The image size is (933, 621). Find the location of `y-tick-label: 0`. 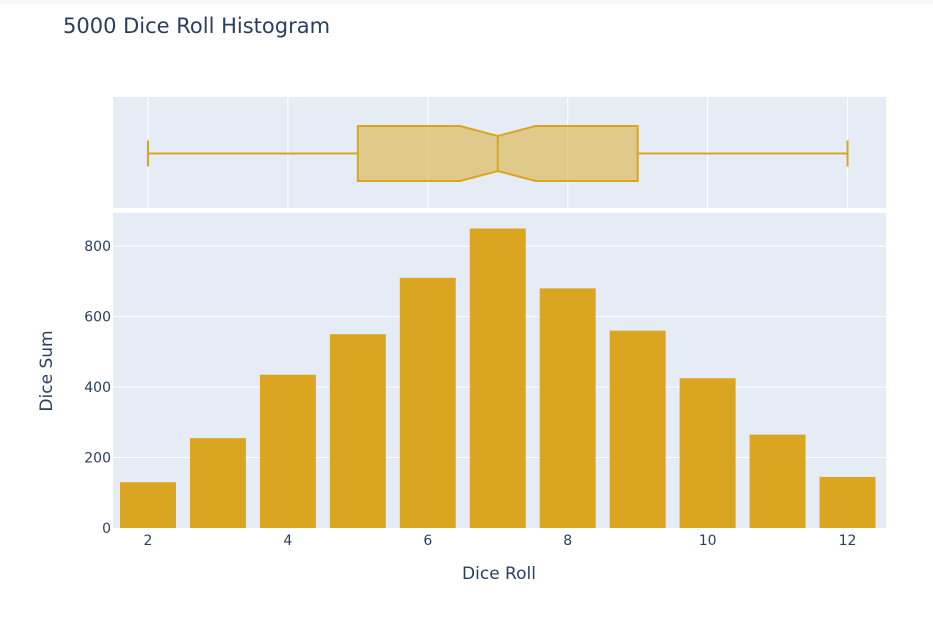

y-tick-label: 0 is located at coordinates (106, 529).